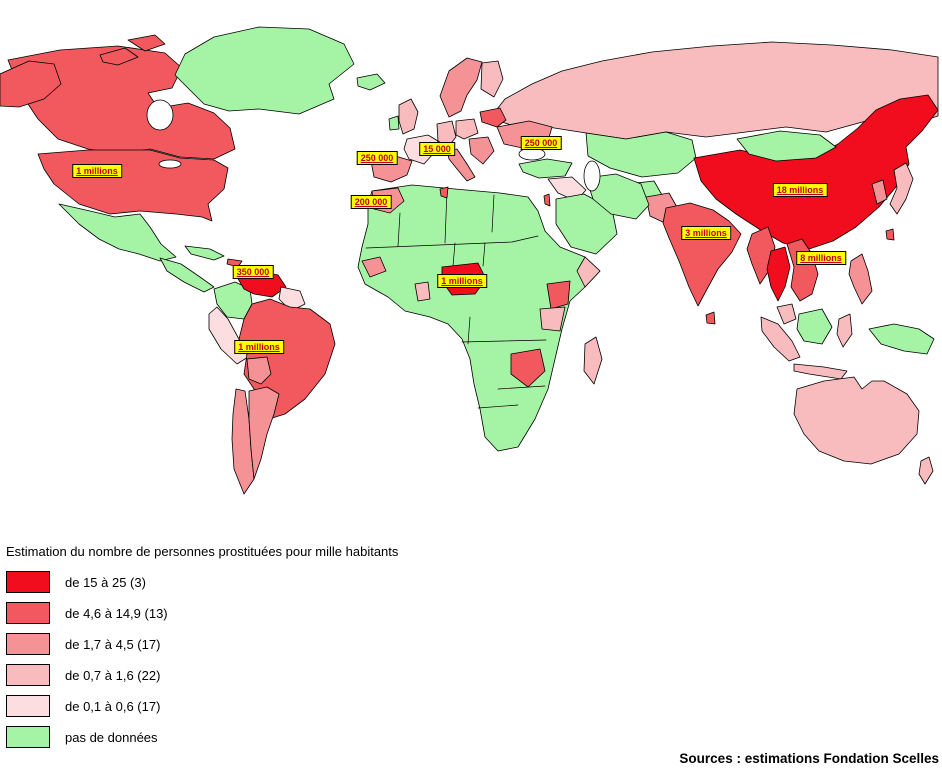 This screenshot has height=769, width=942. What do you see at coordinates (243, 441) in the screenshot?
I see `country-chile` at bounding box center [243, 441].